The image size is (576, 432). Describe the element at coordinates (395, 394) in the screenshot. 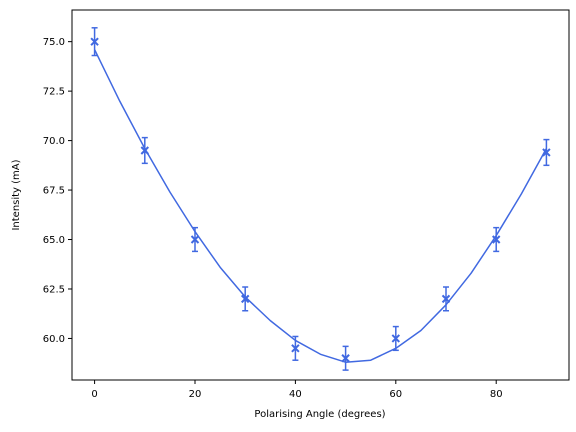

I see `x-tick-label: 60` at that location.